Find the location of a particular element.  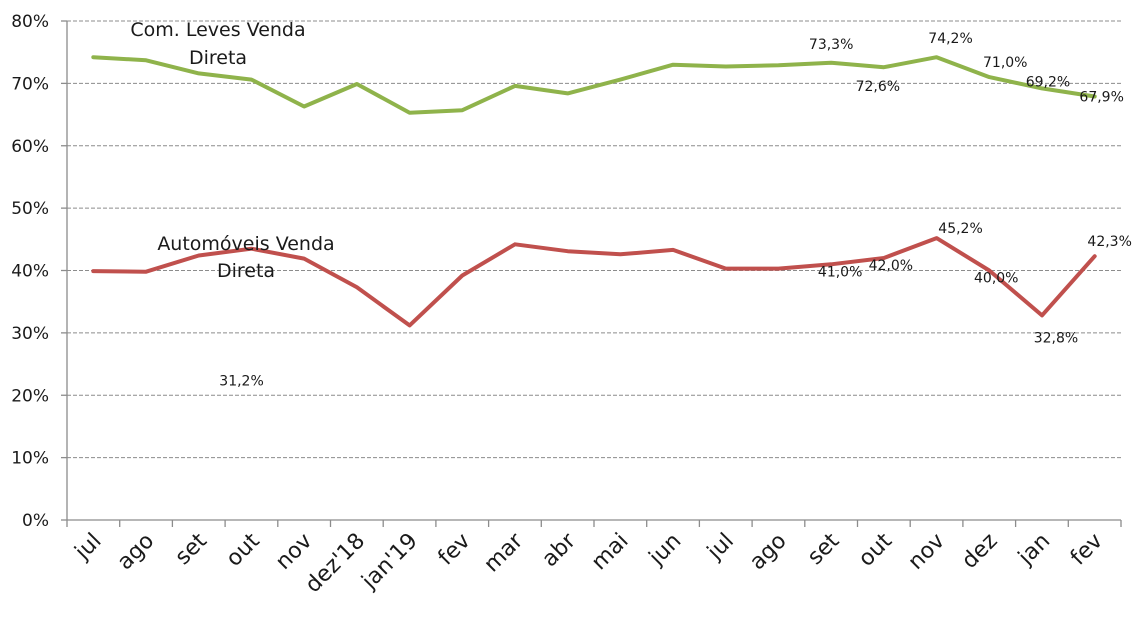

data-label: 73,3% is located at coordinates (831, 45).